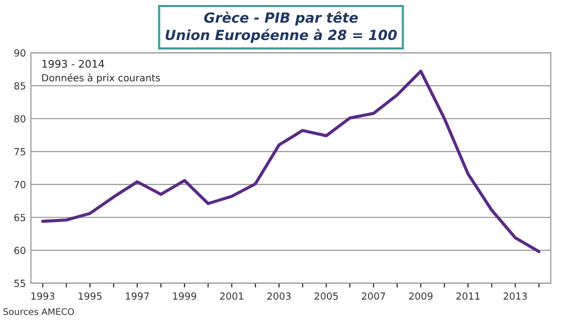 The image size is (562, 320). Describe the element at coordinates (20, 184) in the screenshot. I see `y-tick-label: 70` at that location.